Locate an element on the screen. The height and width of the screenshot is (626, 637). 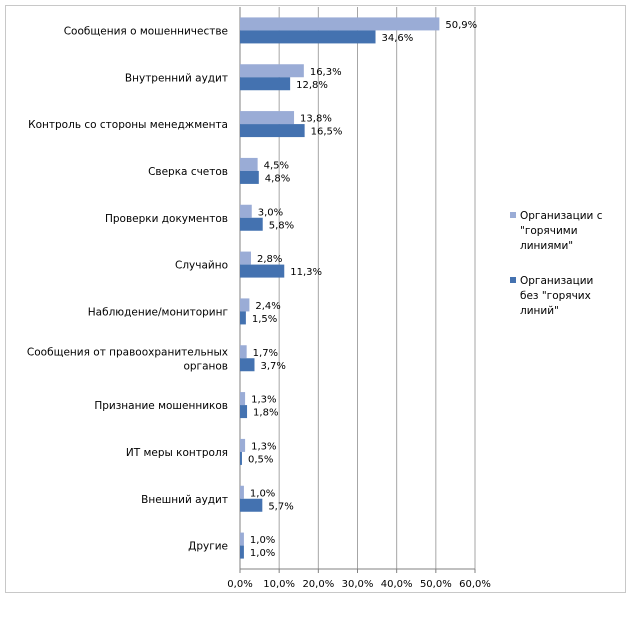
category-label-11: Другие is located at coordinates (208, 547).